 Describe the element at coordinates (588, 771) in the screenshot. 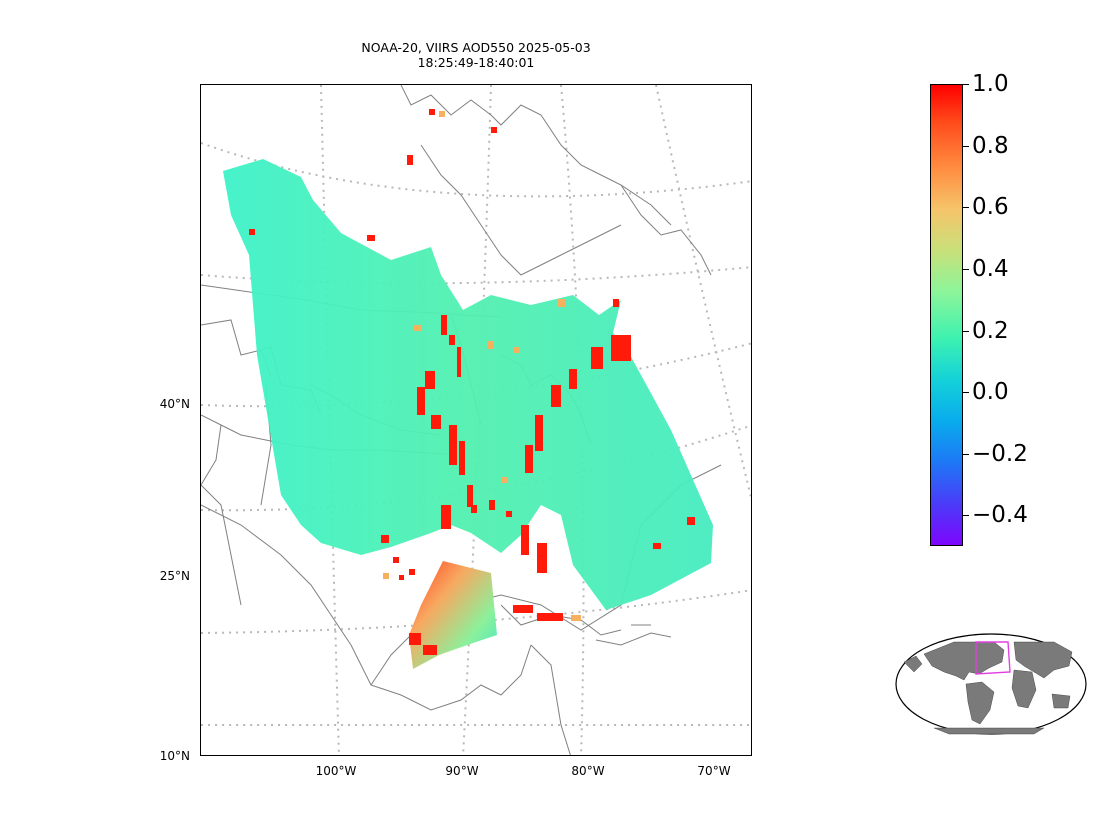

I see `lon-label-80w: 80°W` at that location.